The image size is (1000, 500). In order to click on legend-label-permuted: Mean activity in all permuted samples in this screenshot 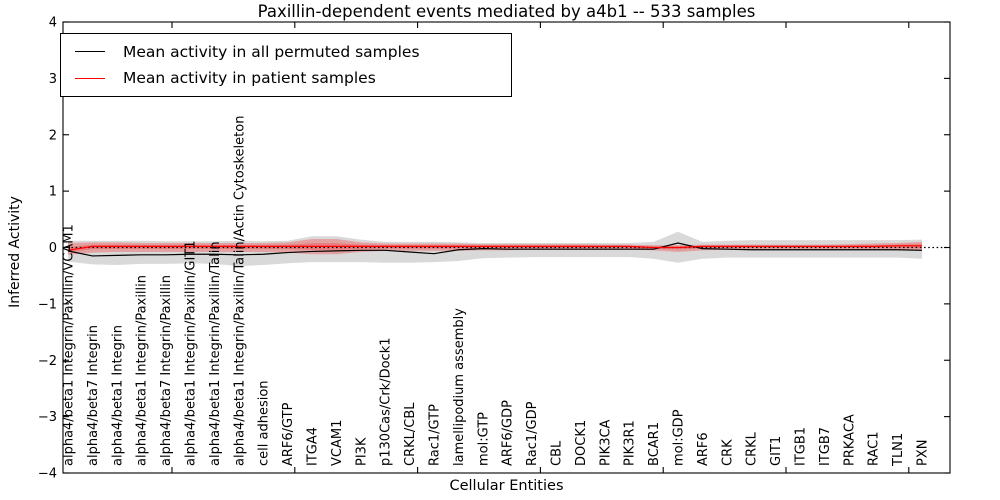, I will do `click(271, 51)`.